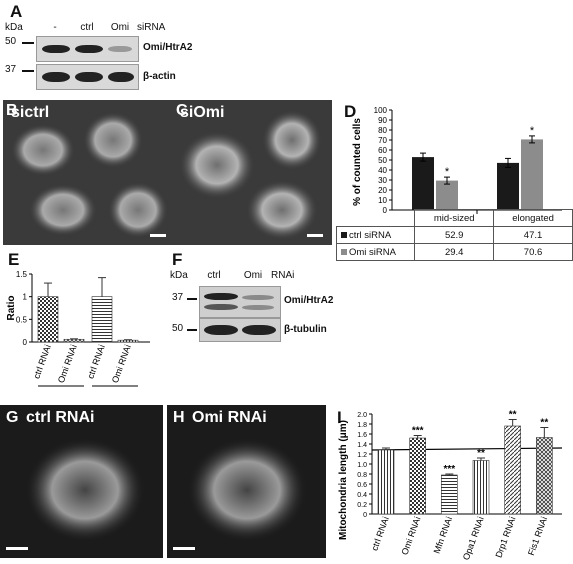  Describe the element at coordinates (179, 275) in the screenshot. I see `blot-f-kda: kDa` at that location.